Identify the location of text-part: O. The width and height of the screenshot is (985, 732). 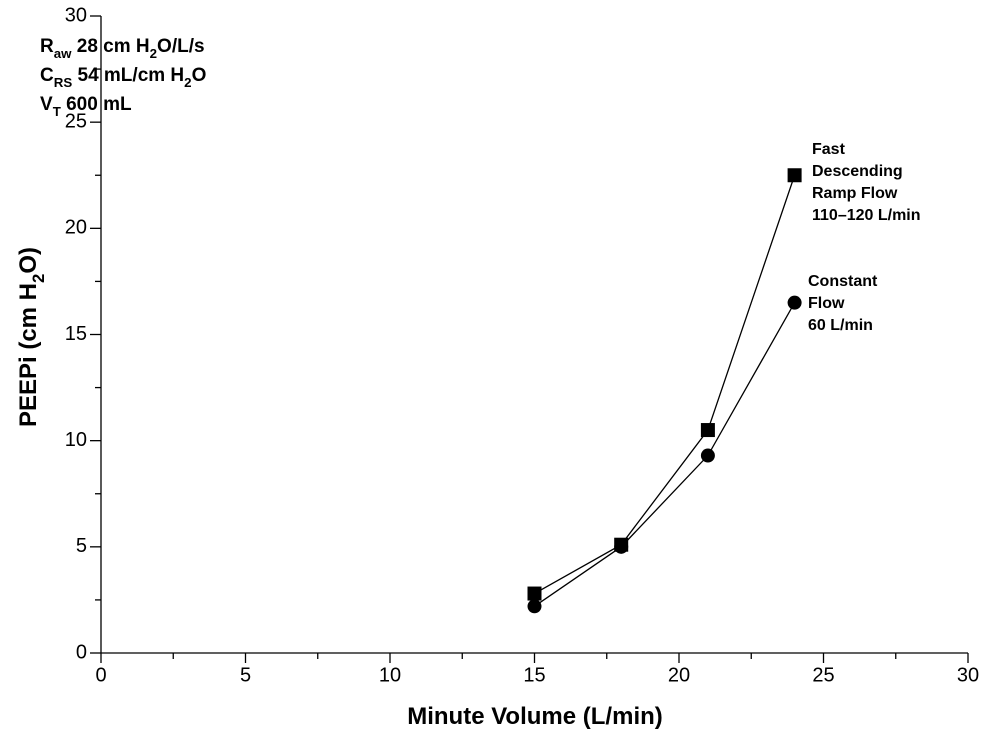
(199, 75).